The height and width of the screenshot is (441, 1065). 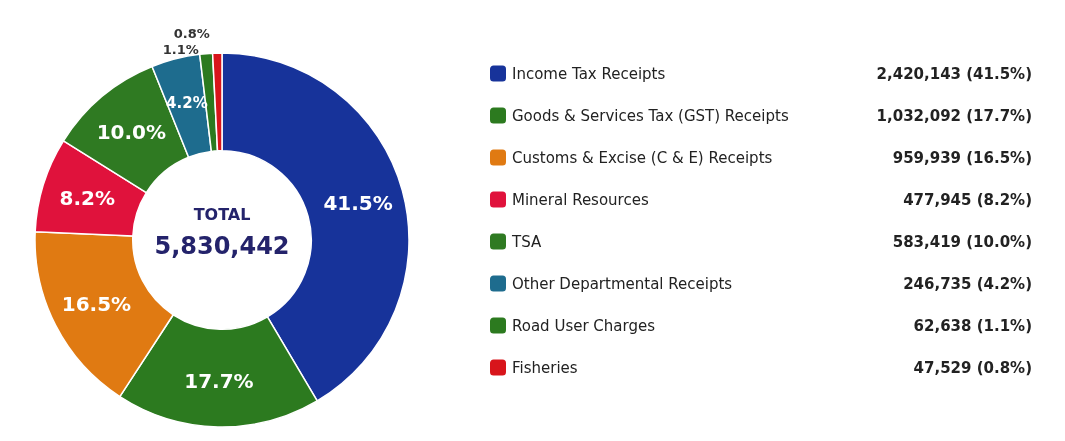 What do you see at coordinates (580, 199) in the screenshot?
I see `legend-label: Mineral Resources` at bounding box center [580, 199].